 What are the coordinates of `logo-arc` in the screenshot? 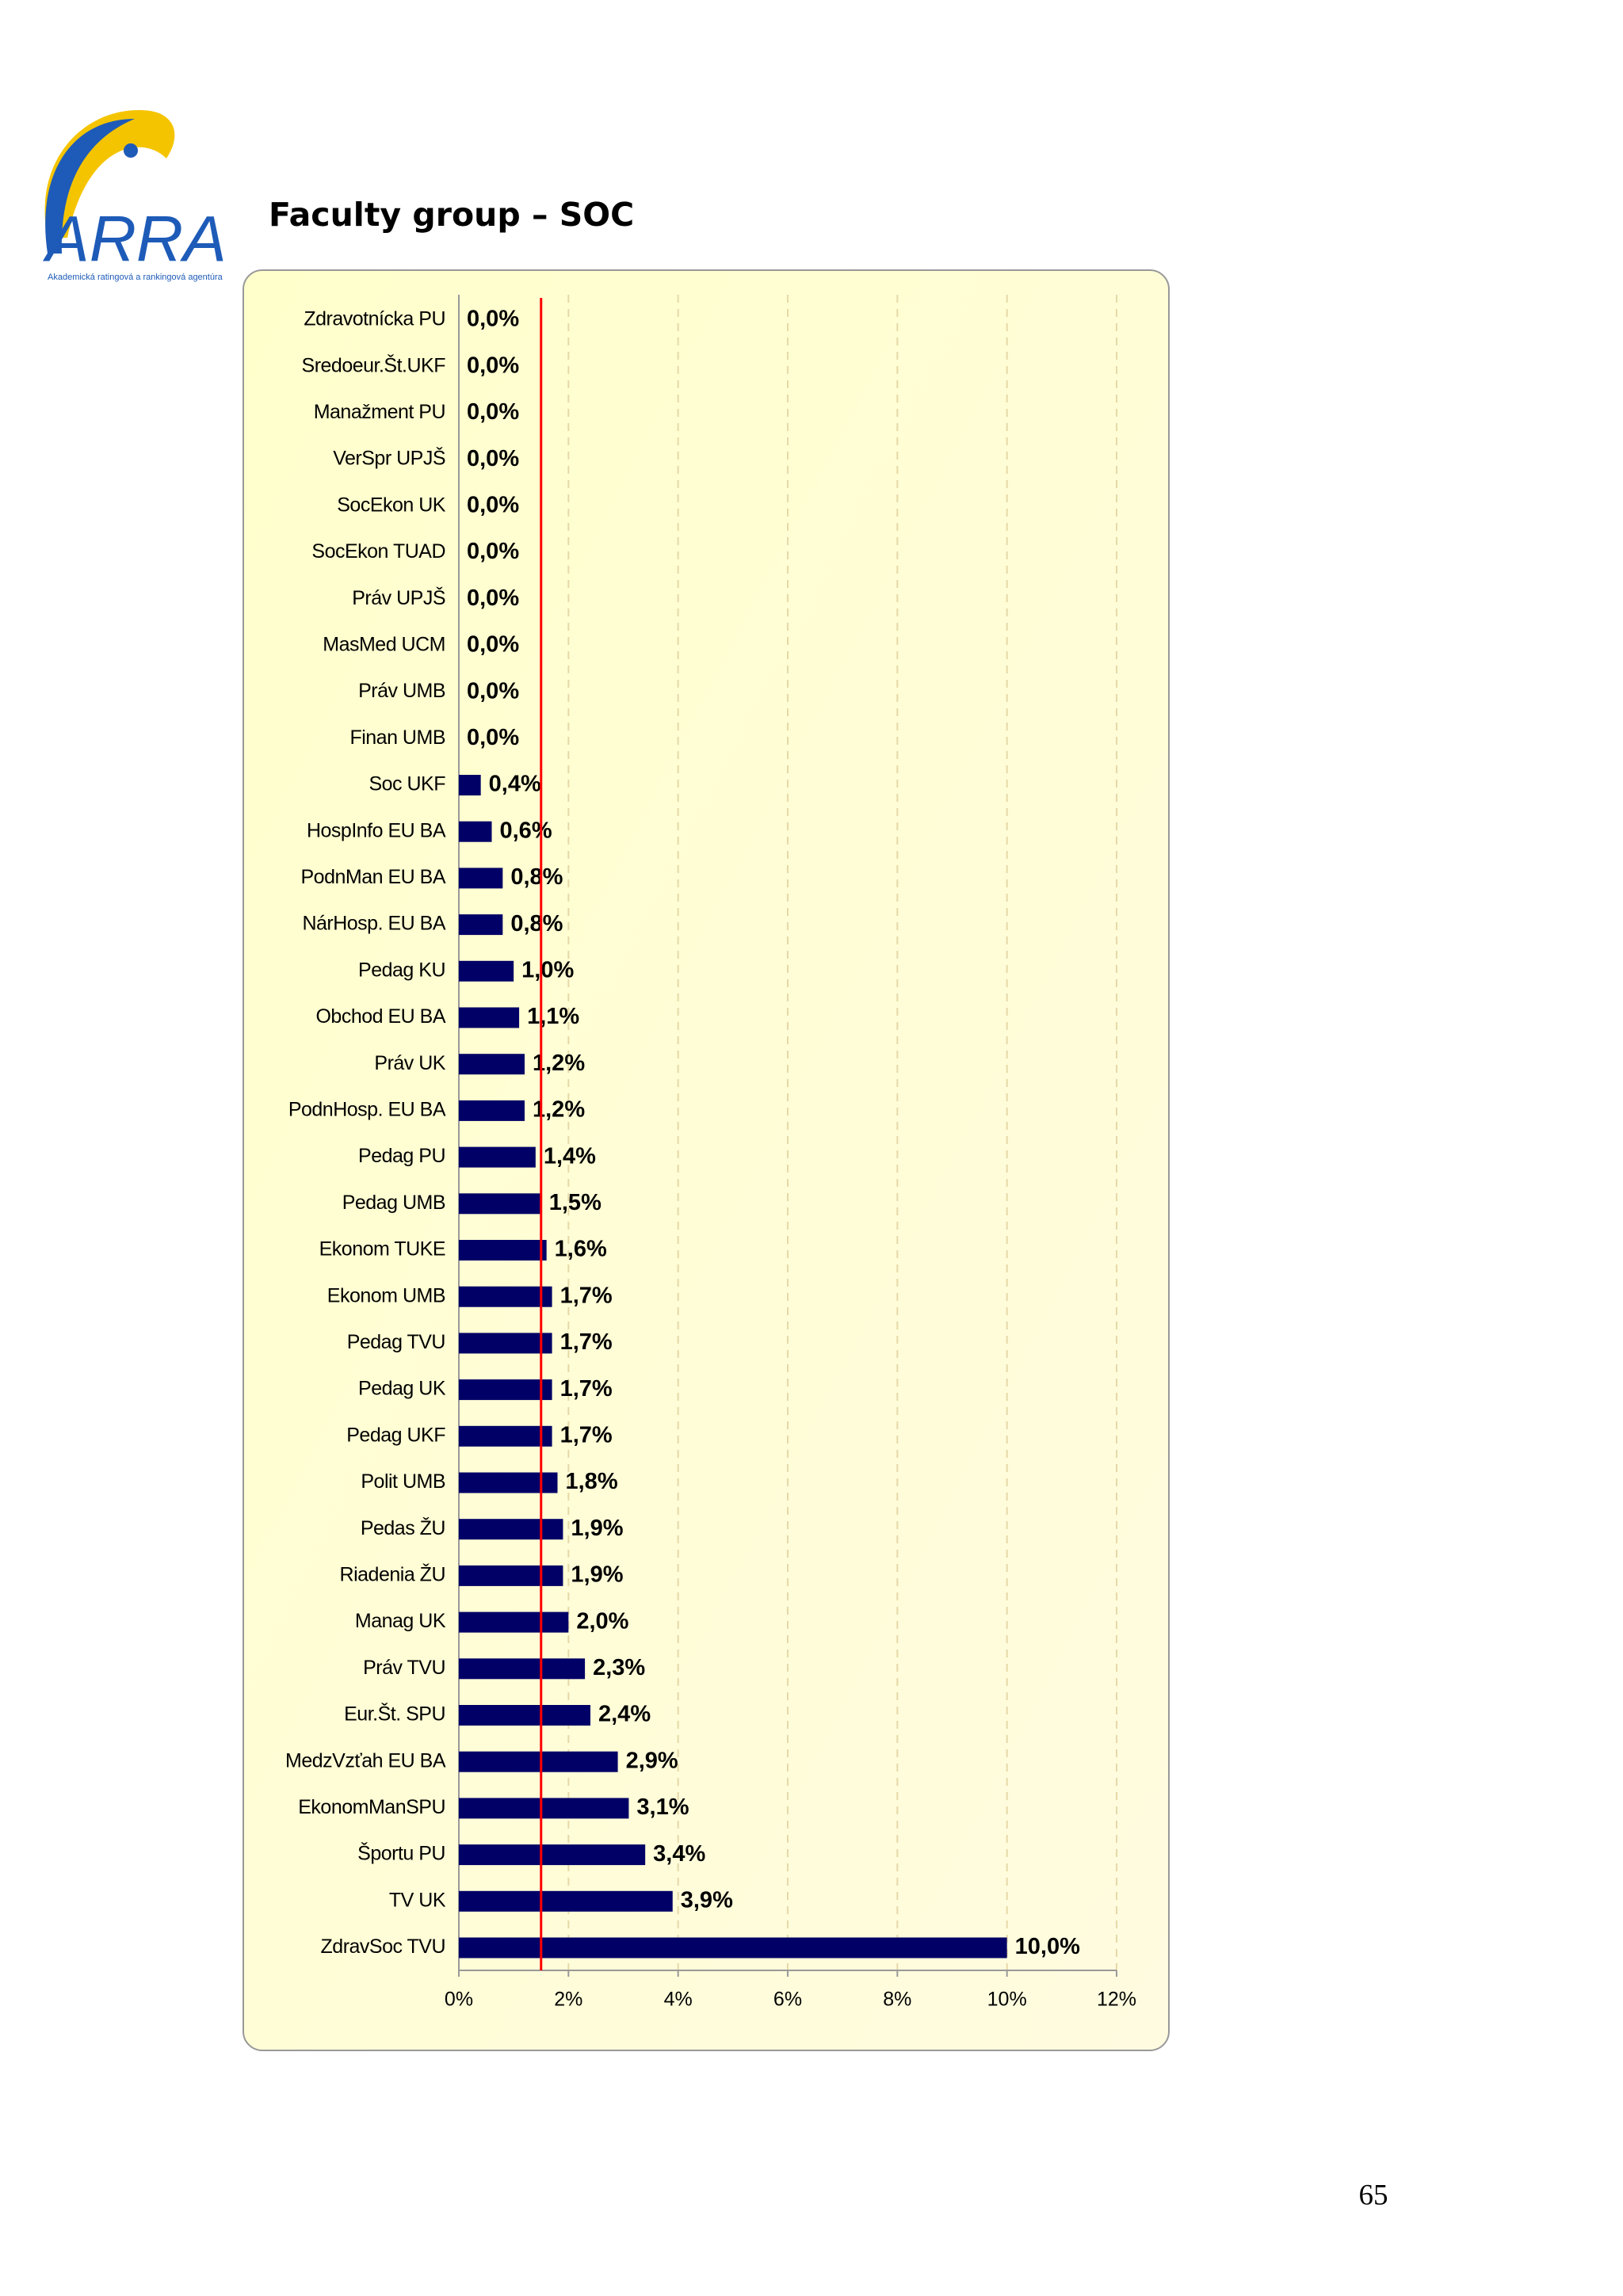 It's located at (90, 186).